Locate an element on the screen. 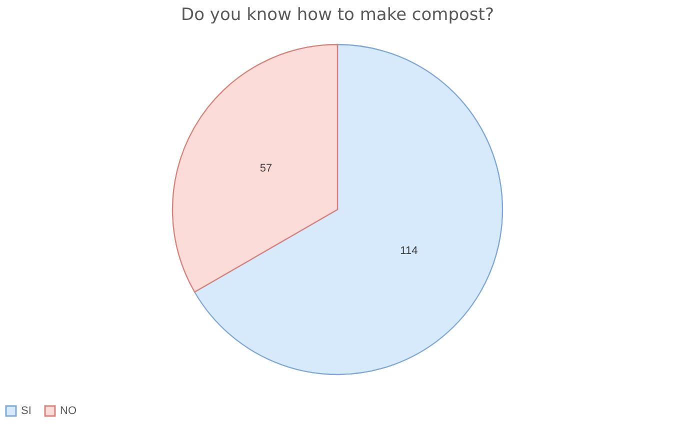 The width and height of the screenshot is (675, 433). legend-label: NO is located at coordinates (68, 411).